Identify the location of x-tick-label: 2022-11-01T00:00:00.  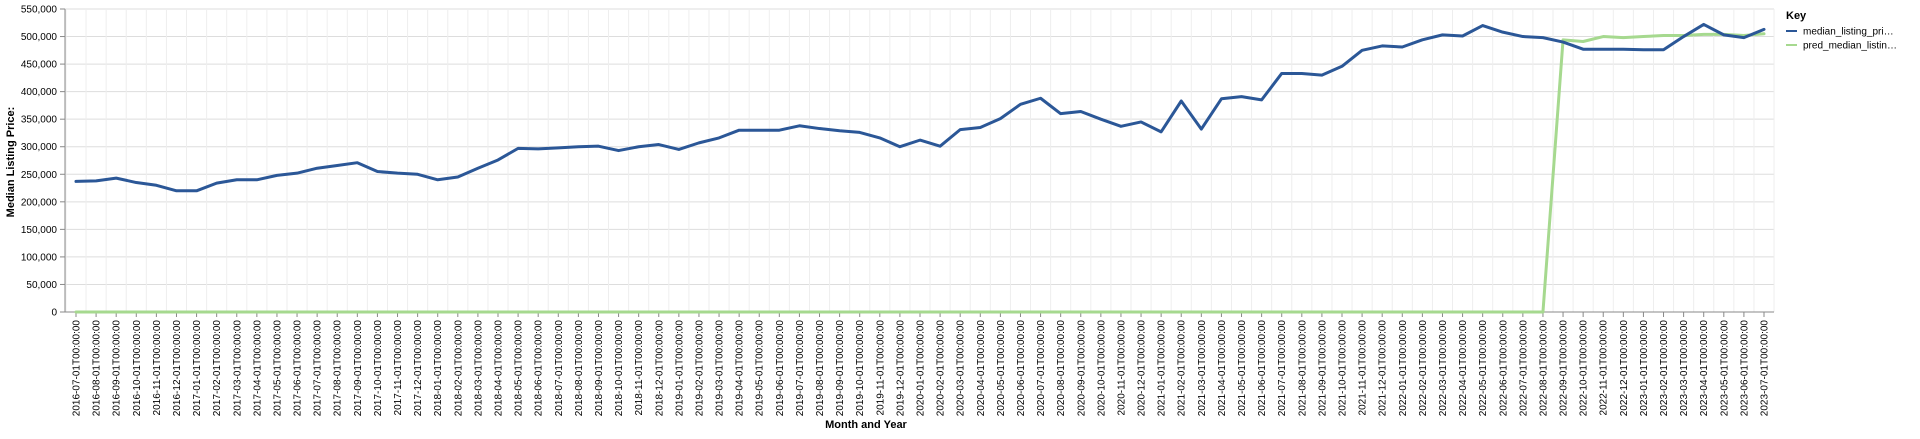
(1604, 368).